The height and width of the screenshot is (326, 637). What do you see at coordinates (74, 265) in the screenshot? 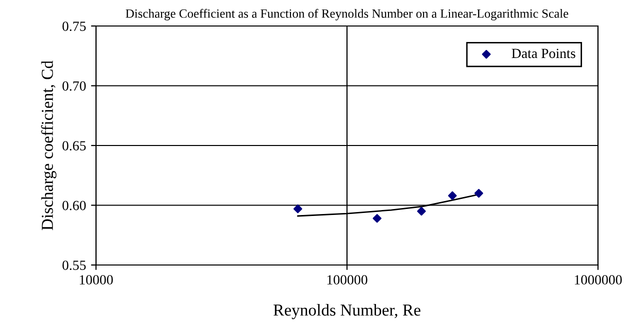
I see `y-tick-label: 0.55` at bounding box center [74, 265].